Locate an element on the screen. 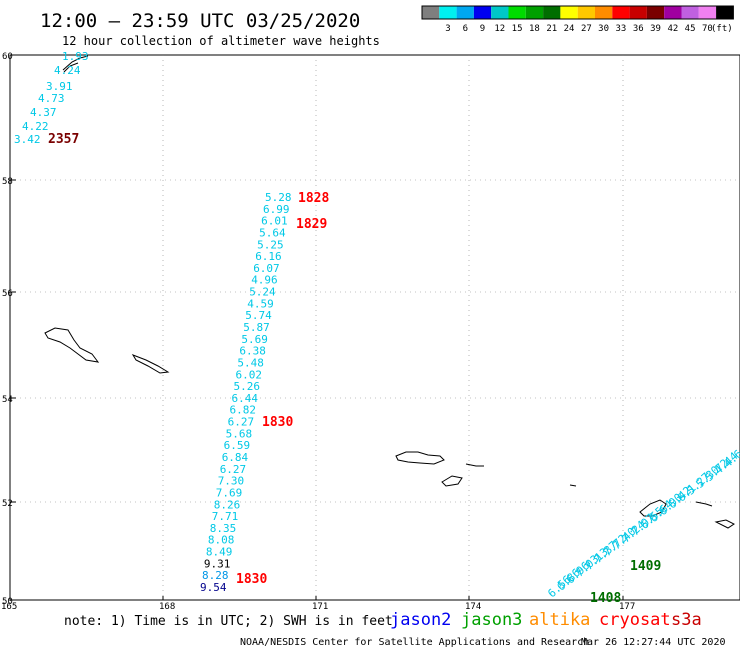 The width and height of the screenshot is (740, 650). swh-value: 8.08 is located at coordinates (221, 540).